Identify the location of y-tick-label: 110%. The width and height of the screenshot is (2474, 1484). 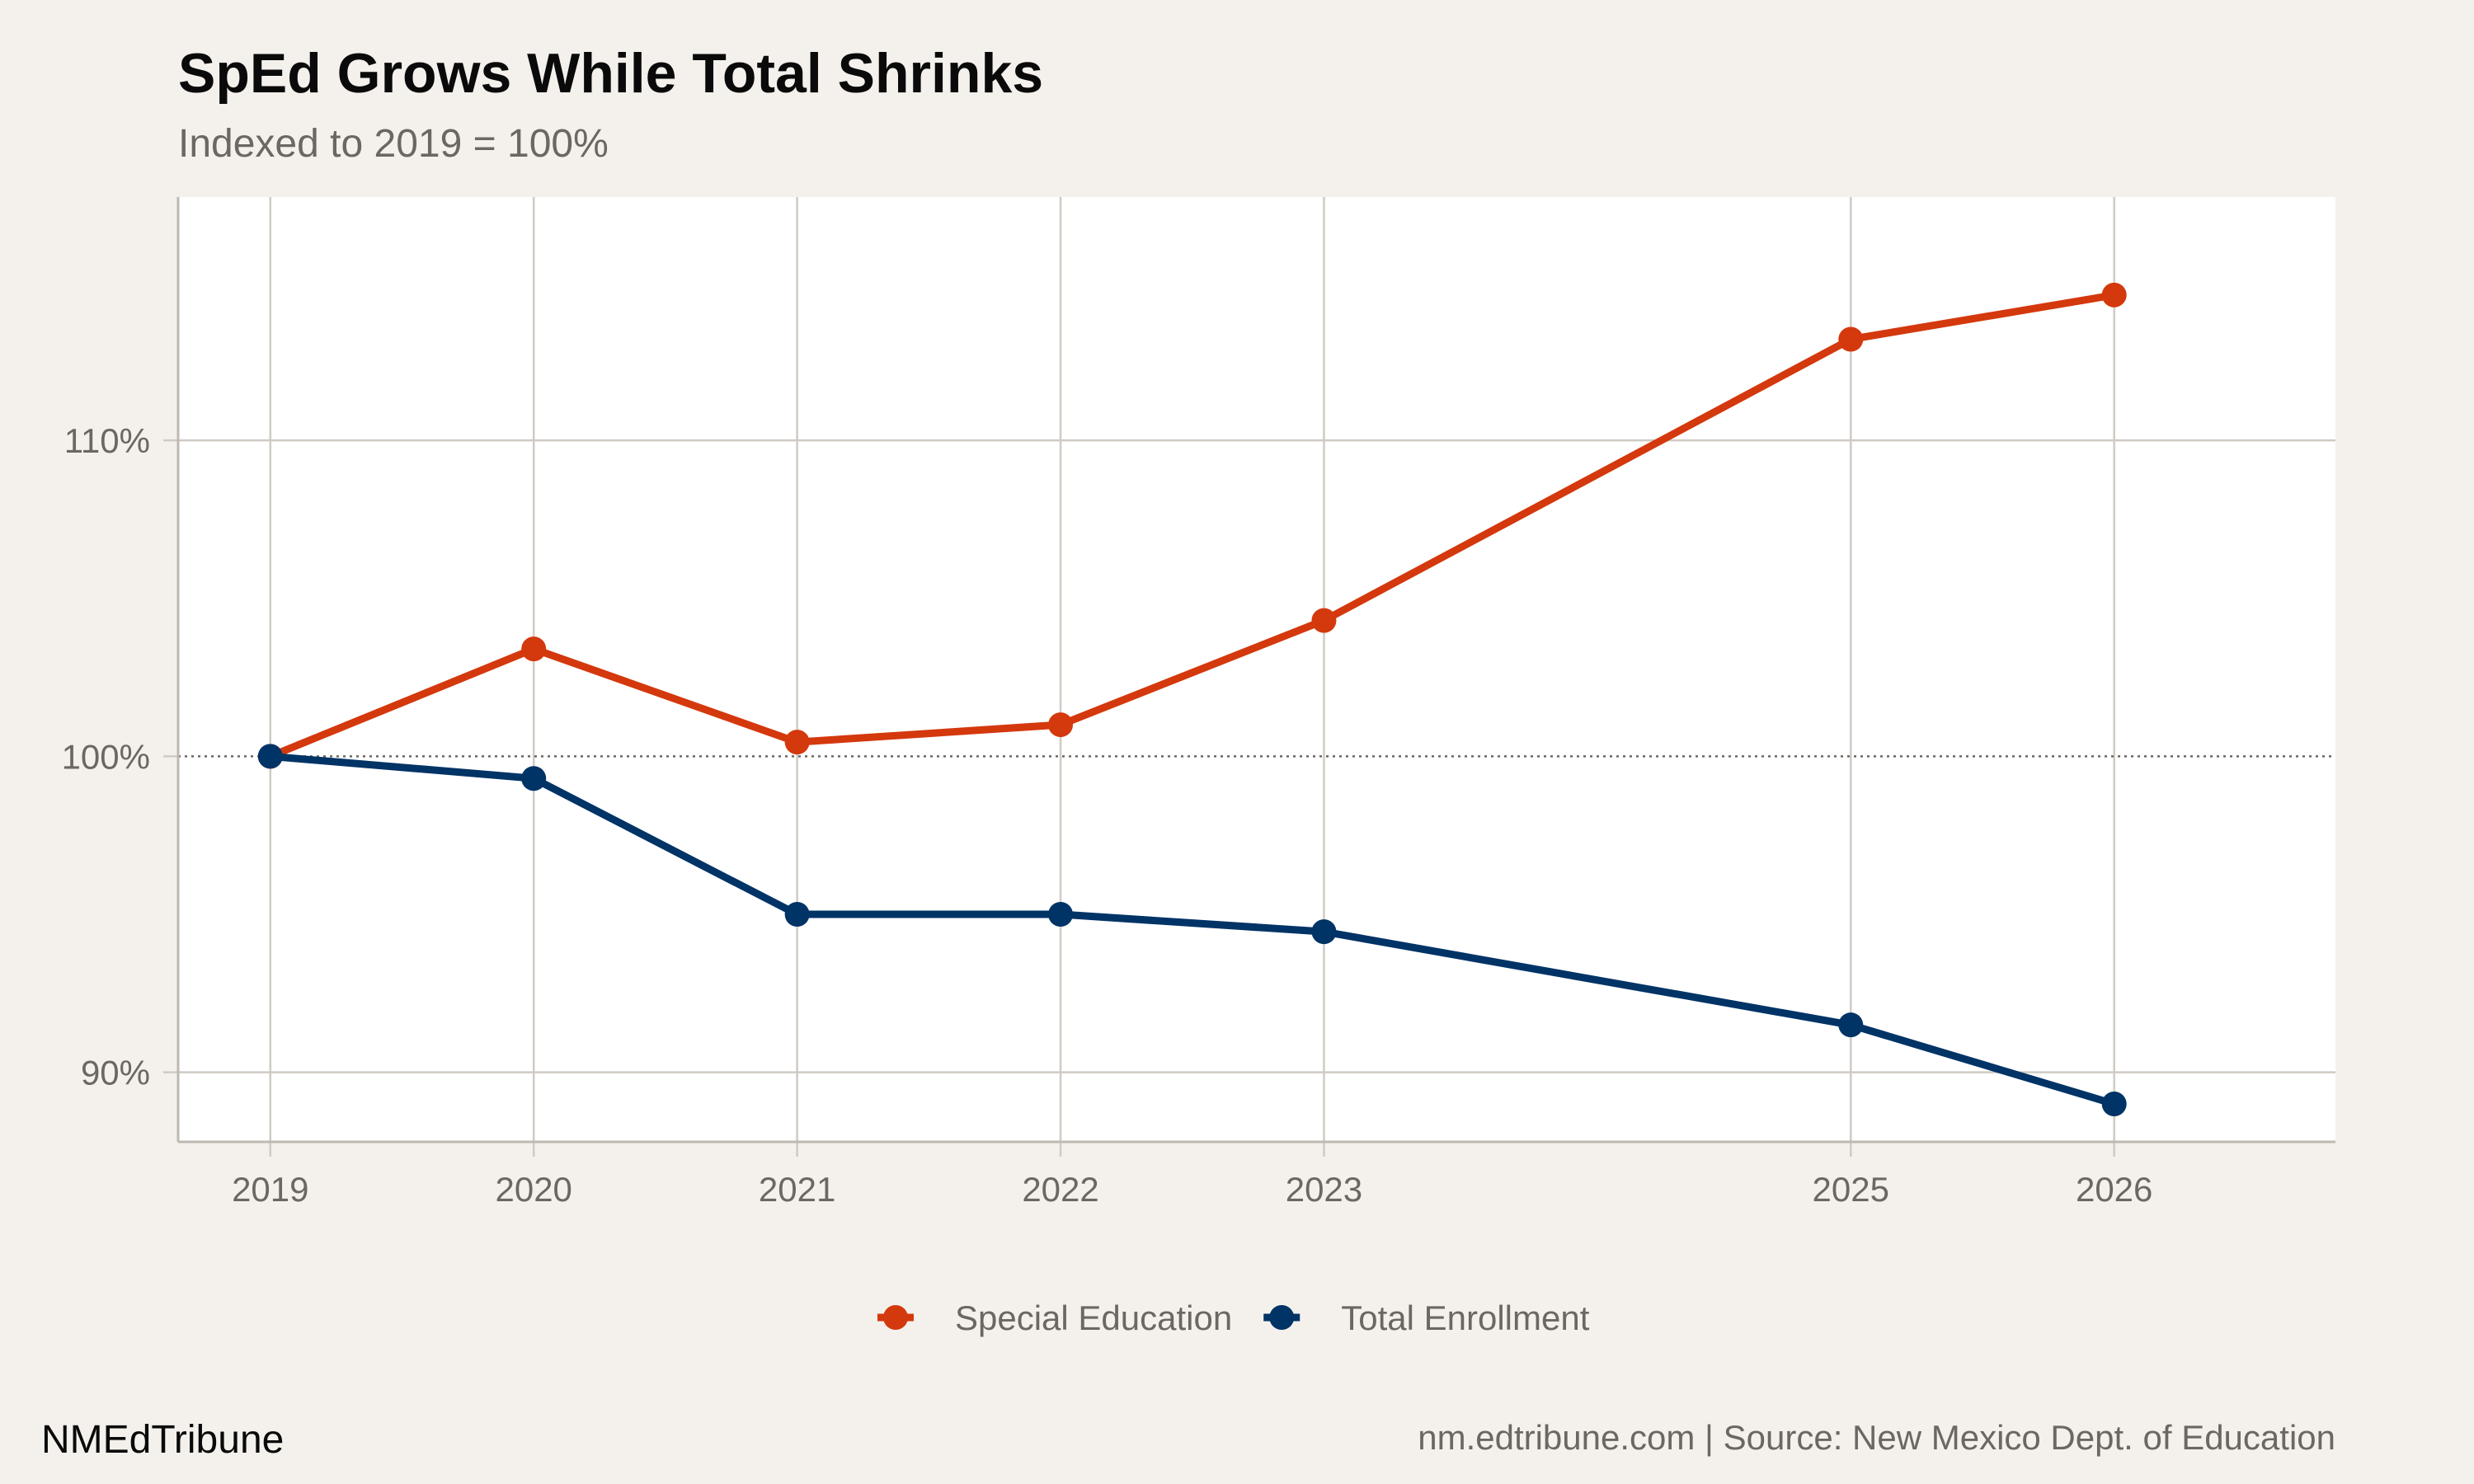
(107, 440).